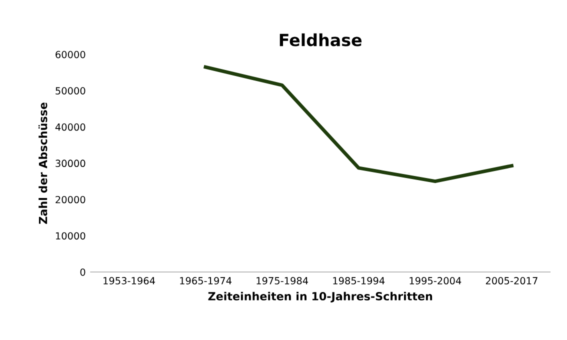  I want to click on x-axis-title: Zeiteinheiten in 10-Jahres-Schritten, so click(320, 297).